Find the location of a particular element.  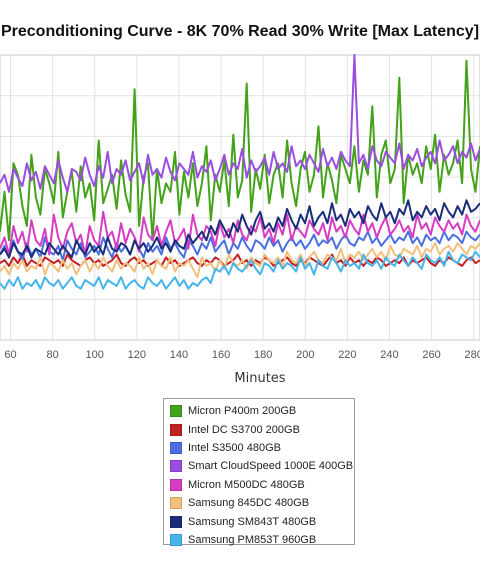

x-tick-label: 160 is located at coordinates (221, 355).